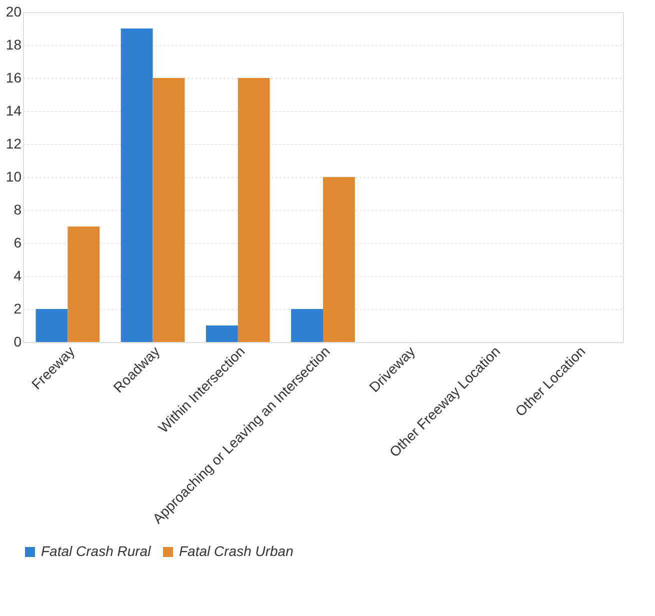 The width and height of the screenshot is (655, 616). What do you see at coordinates (14, 176) in the screenshot?
I see `y-tick-label: 10` at bounding box center [14, 176].